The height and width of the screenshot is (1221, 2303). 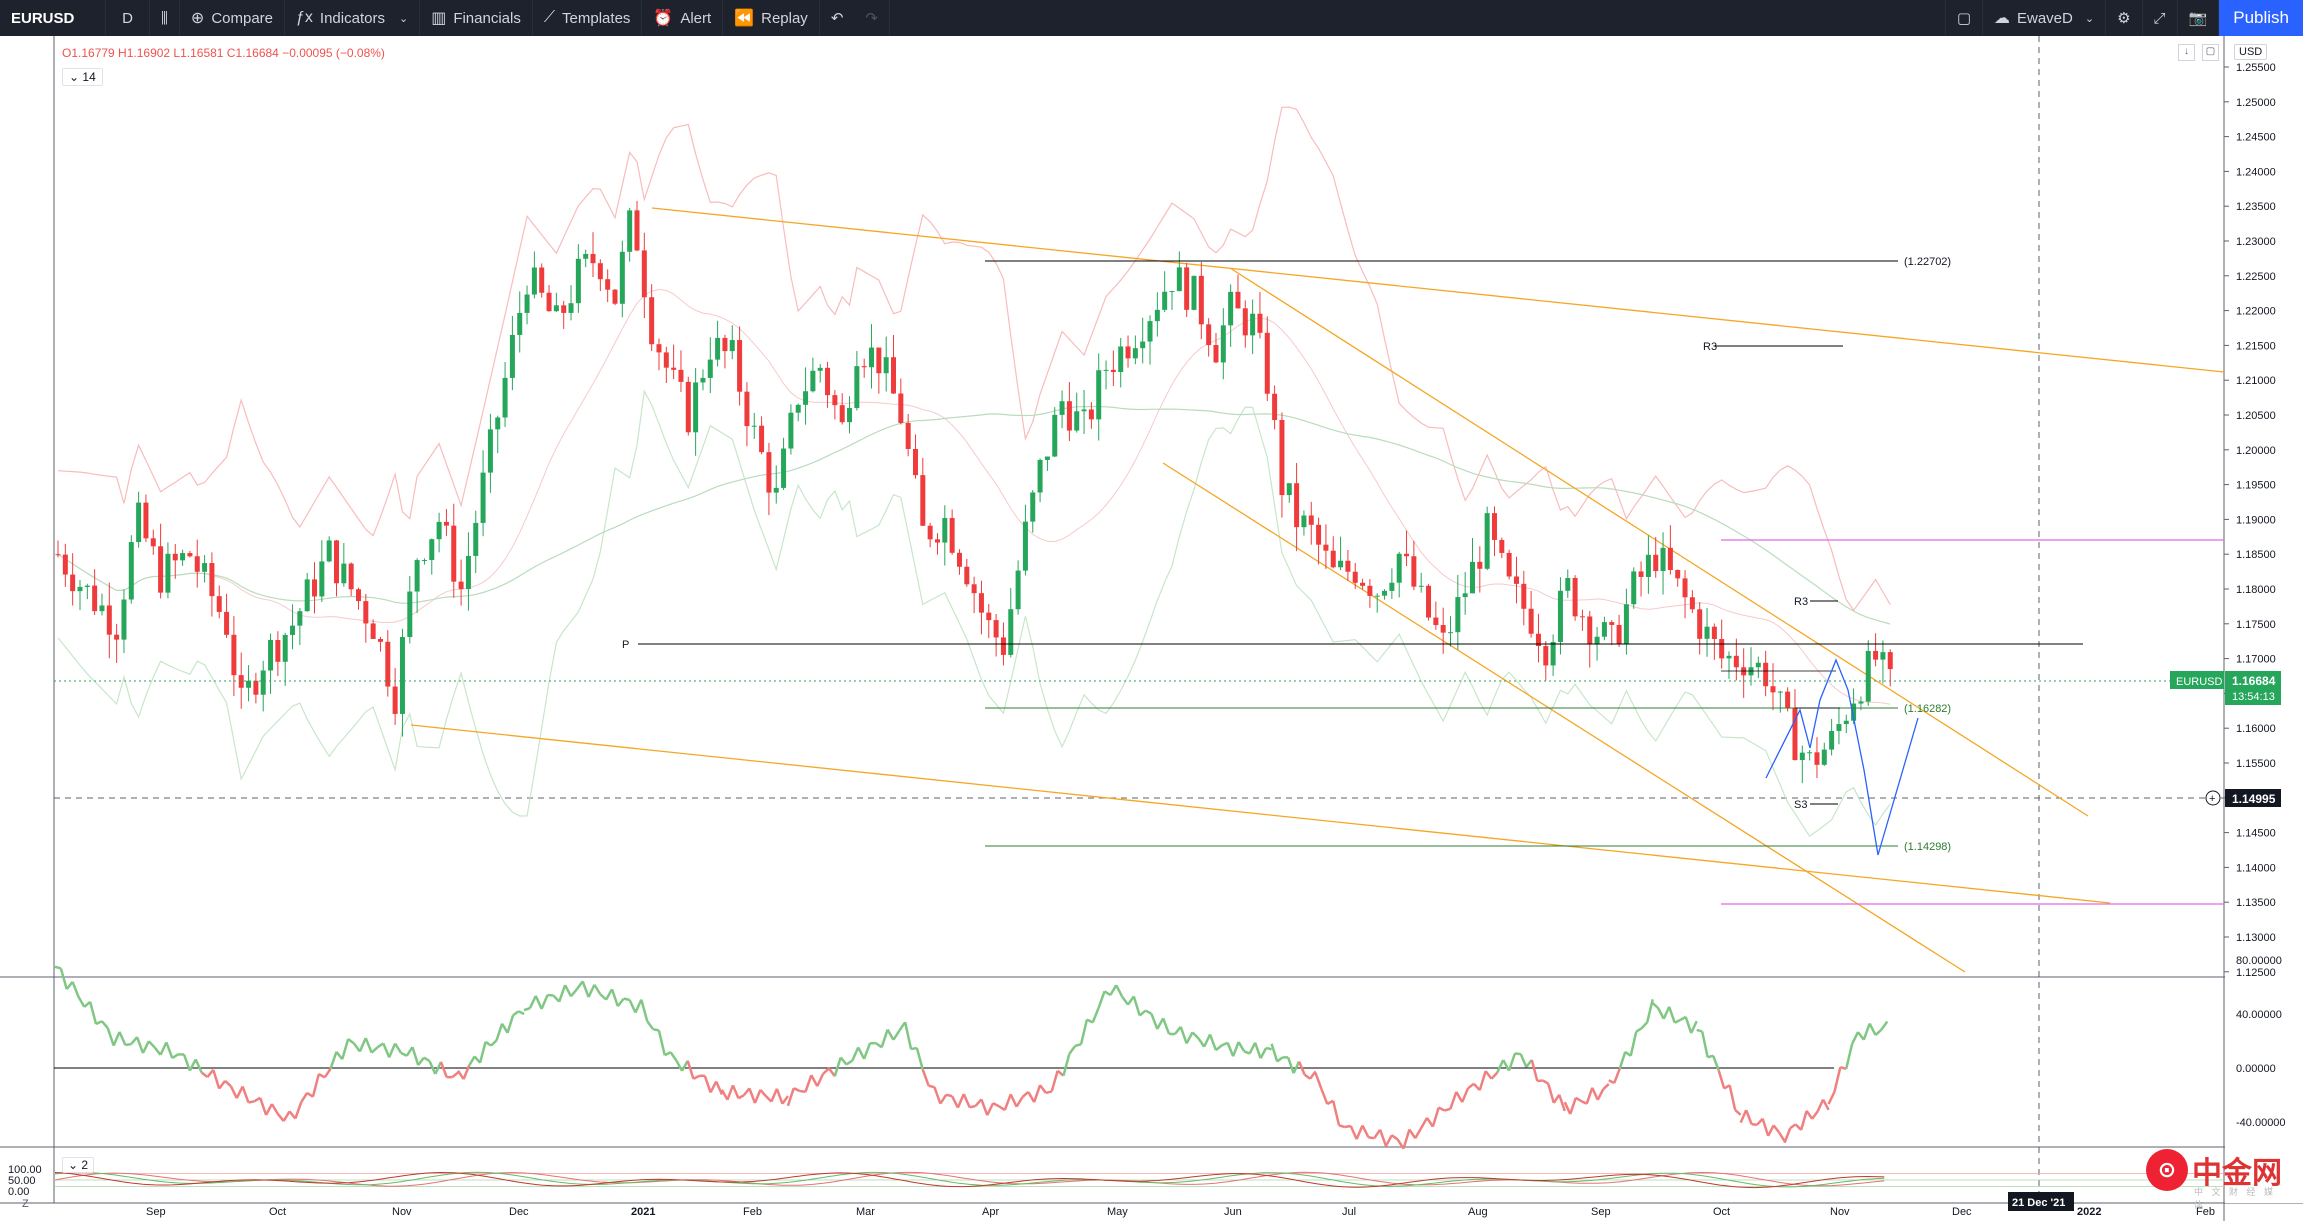 What do you see at coordinates (2261, 18) in the screenshot?
I see `publish-button: Publish` at bounding box center [2261, 18].